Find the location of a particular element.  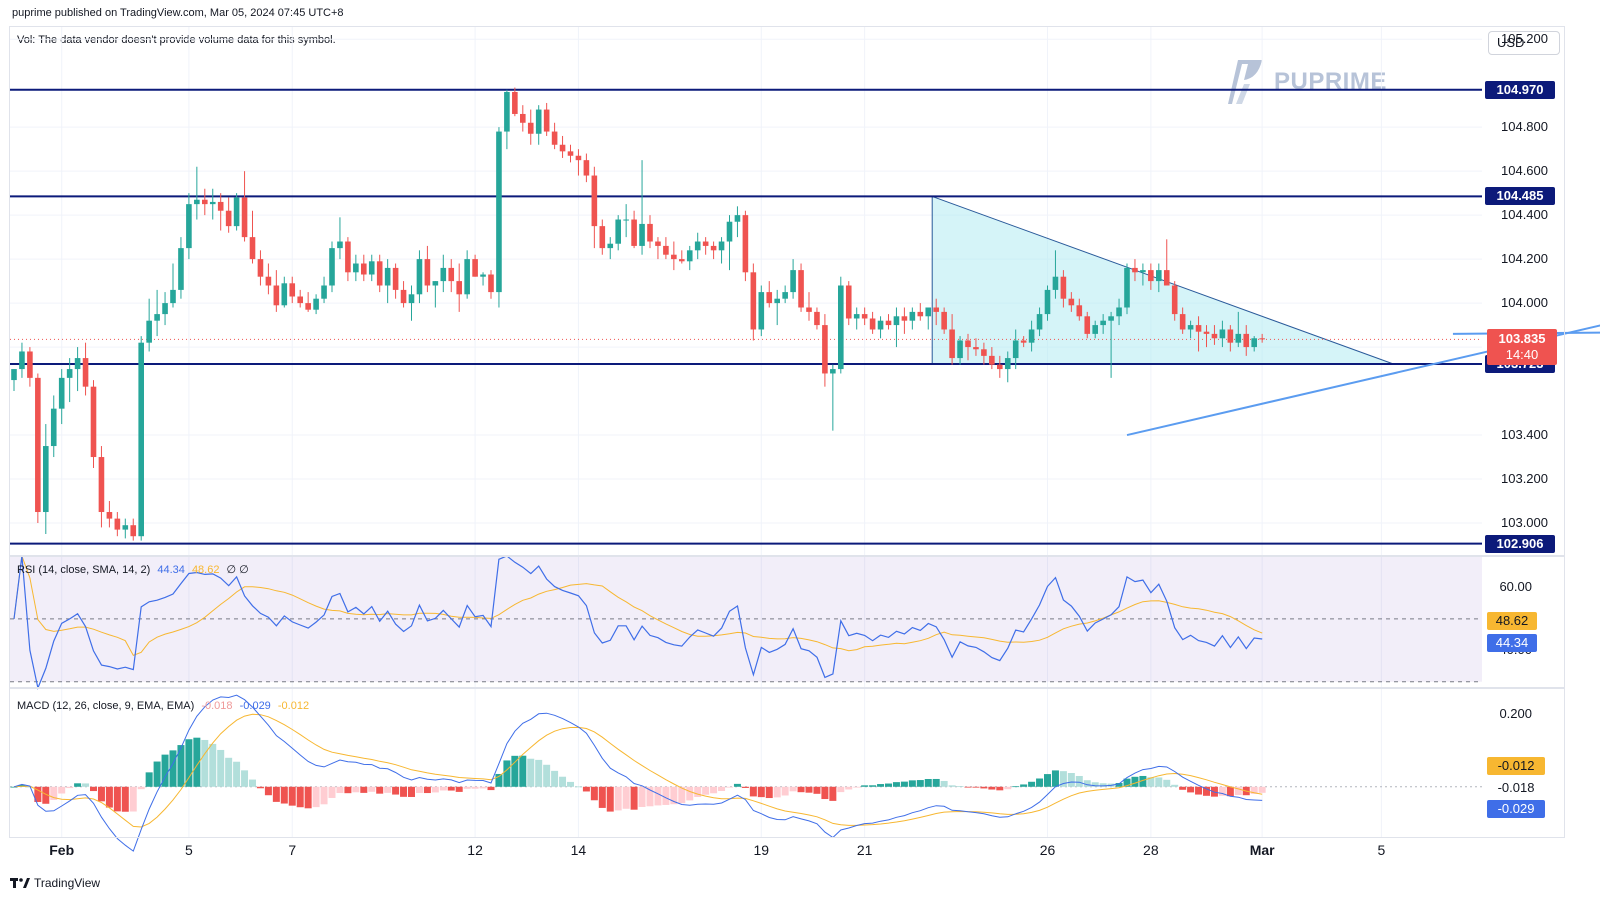

rsi-legend-extras: ∅ ∅ is located at coordinates (237, 570).